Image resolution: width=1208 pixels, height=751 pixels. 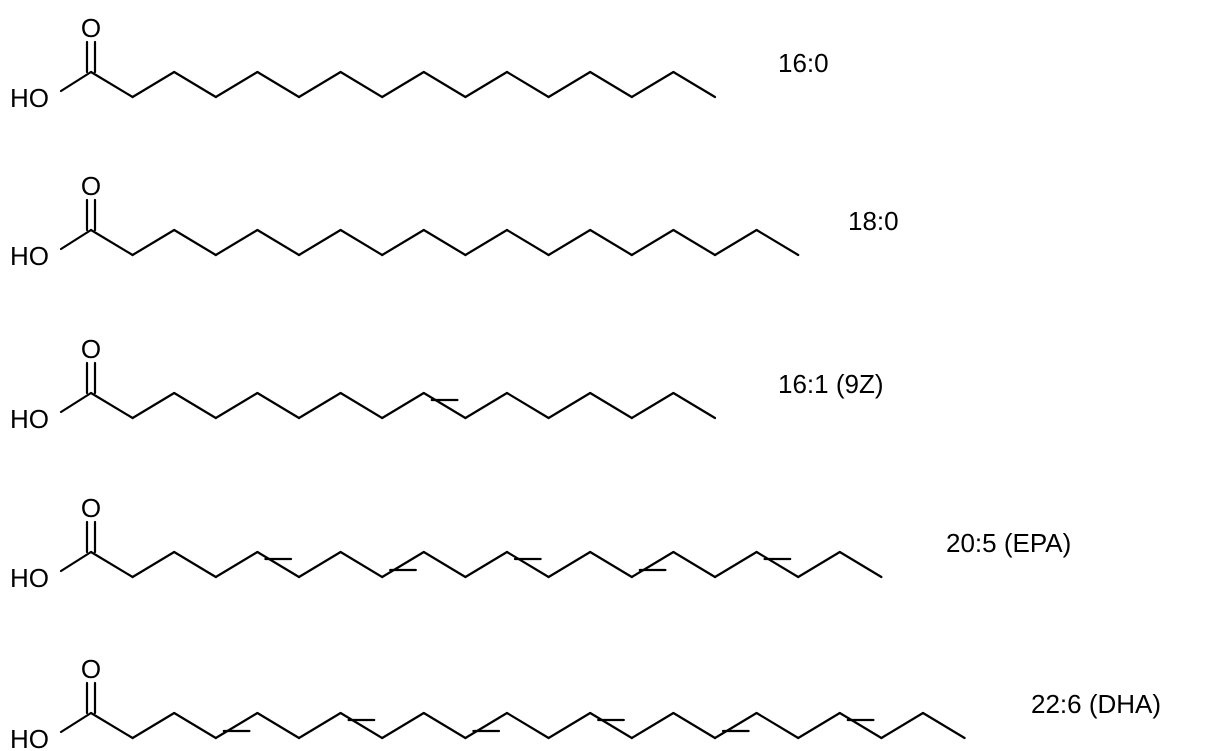 What do you see at coordinates (585, 702) in the screenshot?
I see `molecule-22-6-dha: O HO 22:6 (DHA)` at bounding box center [585, 702].